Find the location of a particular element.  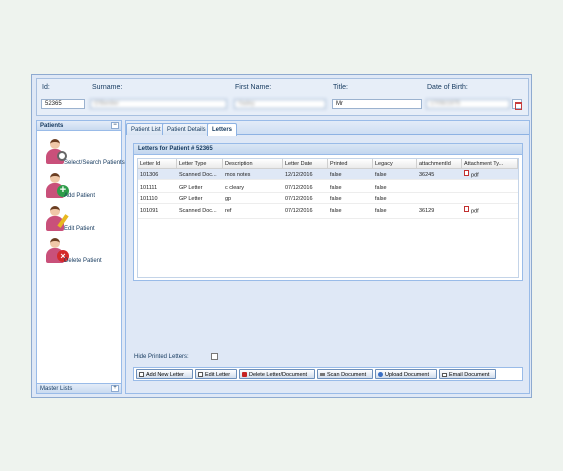

email-document-label: Email Document is located at coordinates (469, 374).